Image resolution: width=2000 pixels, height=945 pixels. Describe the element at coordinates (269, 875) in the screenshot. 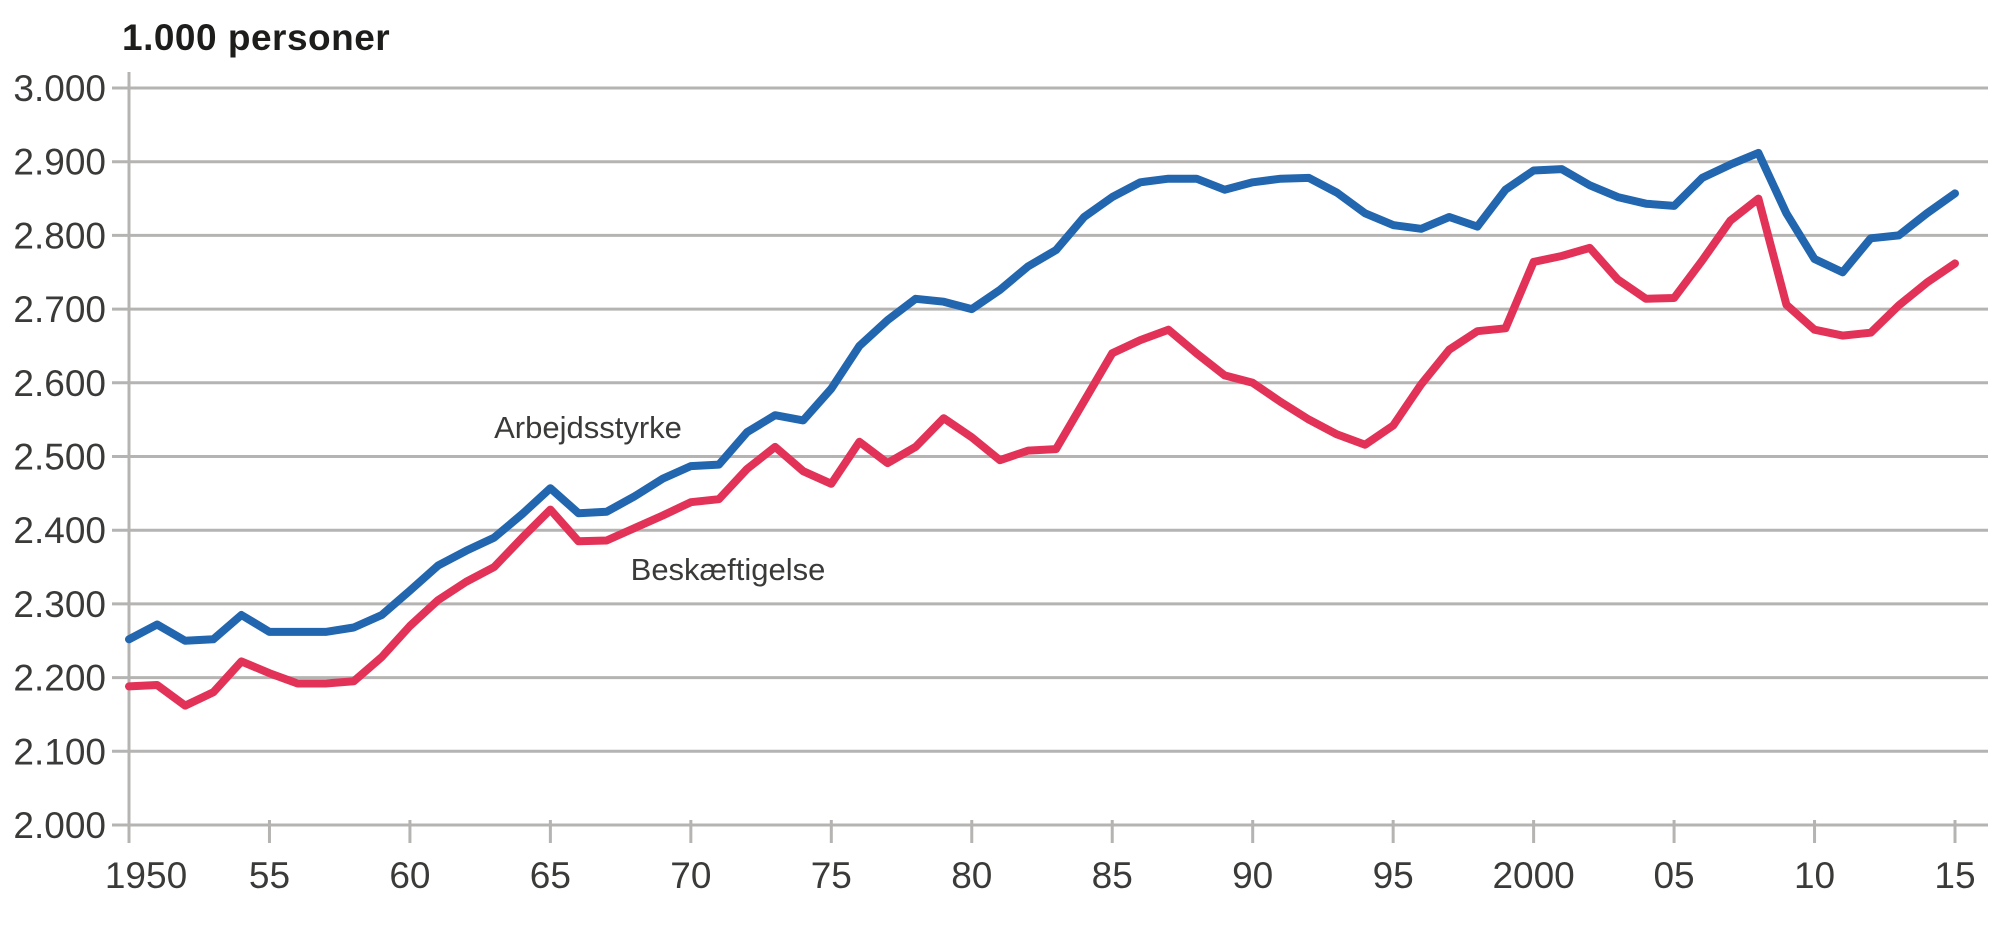

I see `x-axis-tick-label: 55` at that location.